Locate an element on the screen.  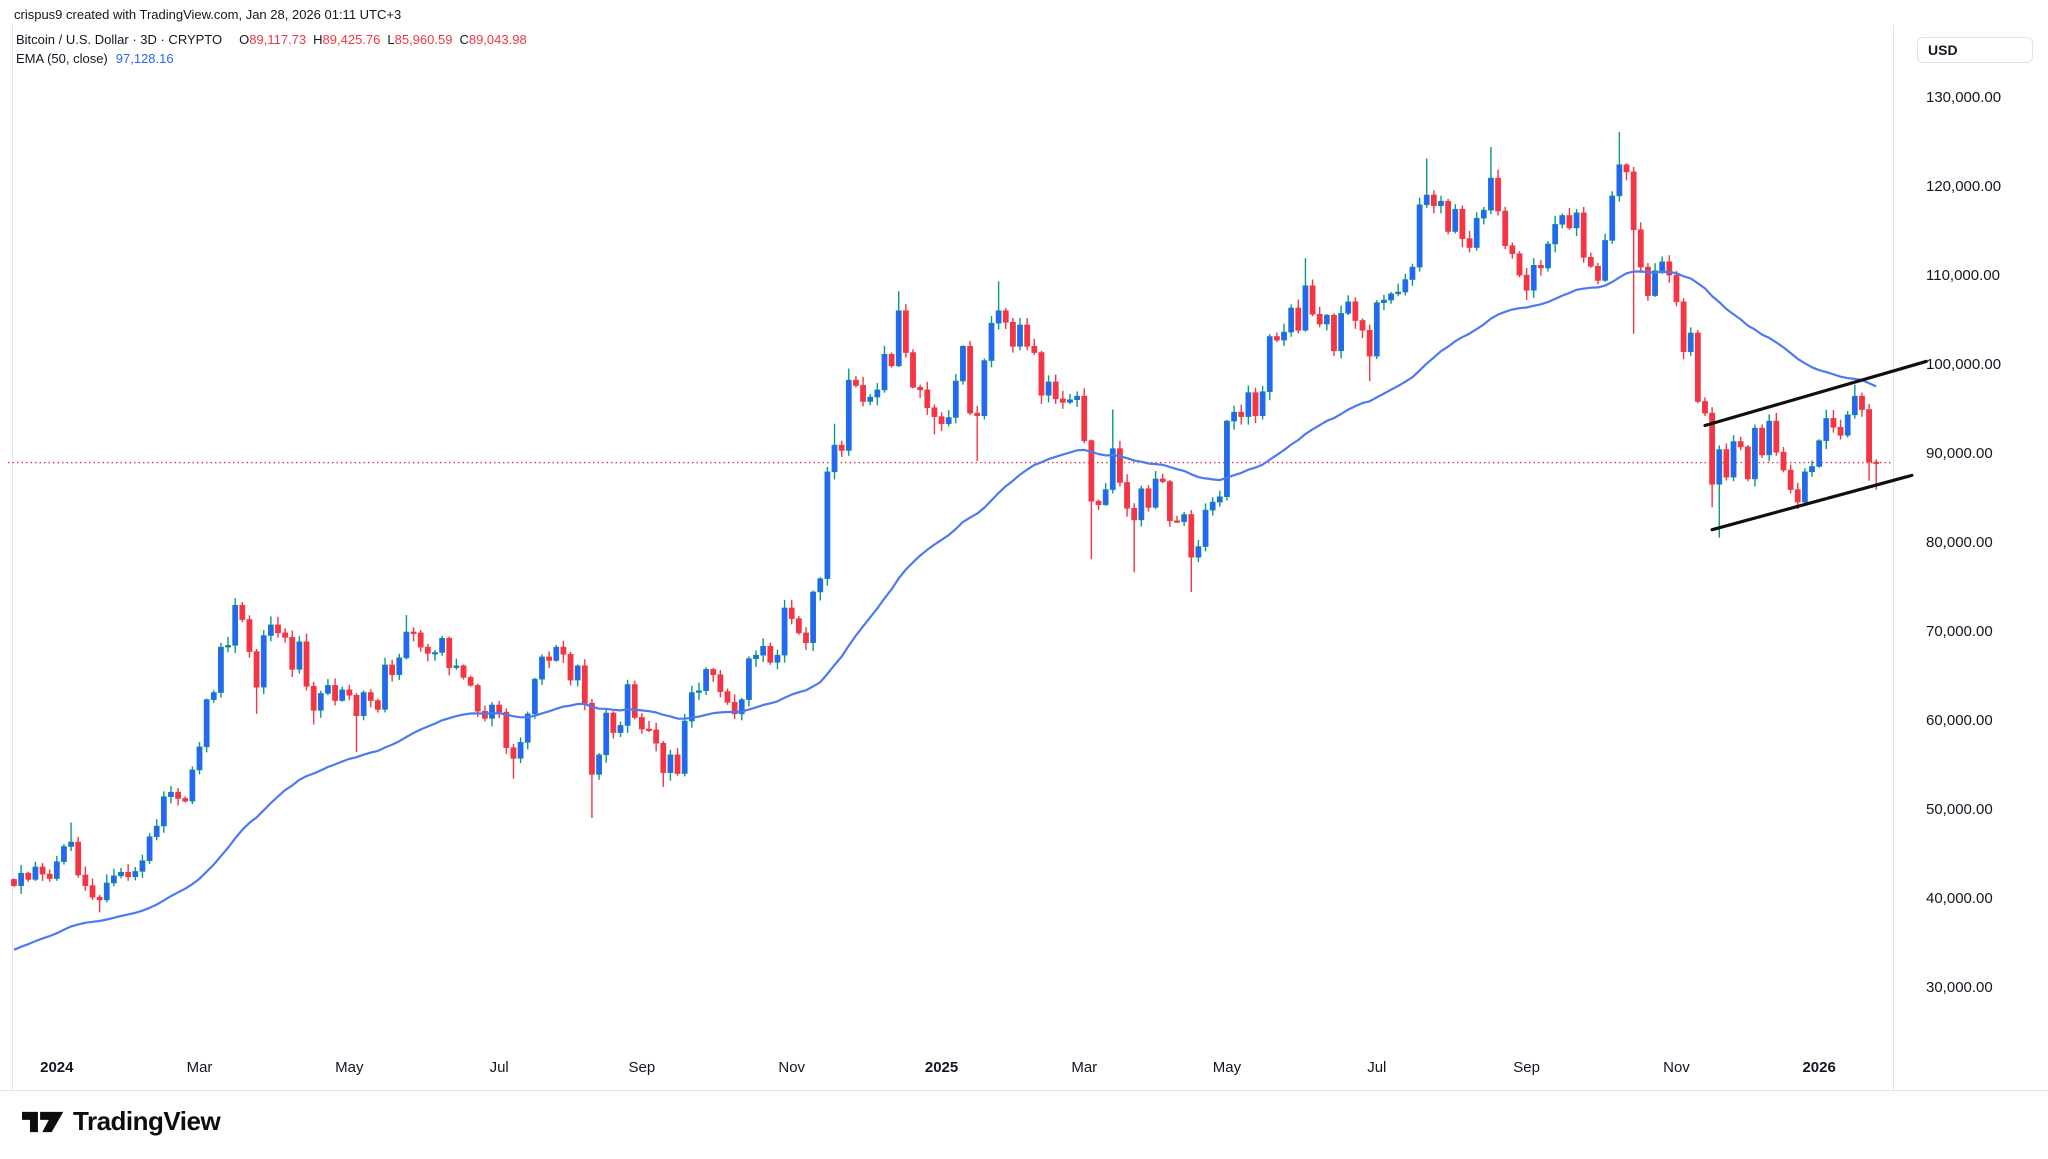
trend-channel-drawing is located at coordinates (1815, 445).